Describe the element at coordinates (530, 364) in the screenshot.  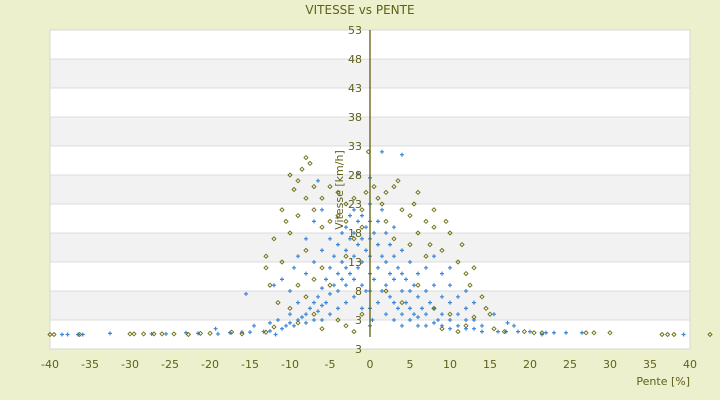
I see `x-tick-label: 20` at that location.